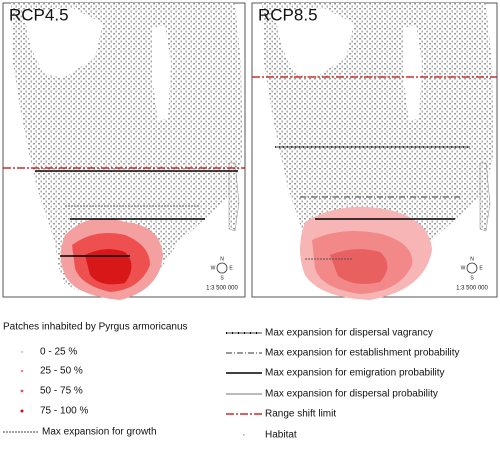 The width and height of the screenshot is (500, 452). I want to click on legend-item: Max expansion for dispersal probability, so click(351, 394).